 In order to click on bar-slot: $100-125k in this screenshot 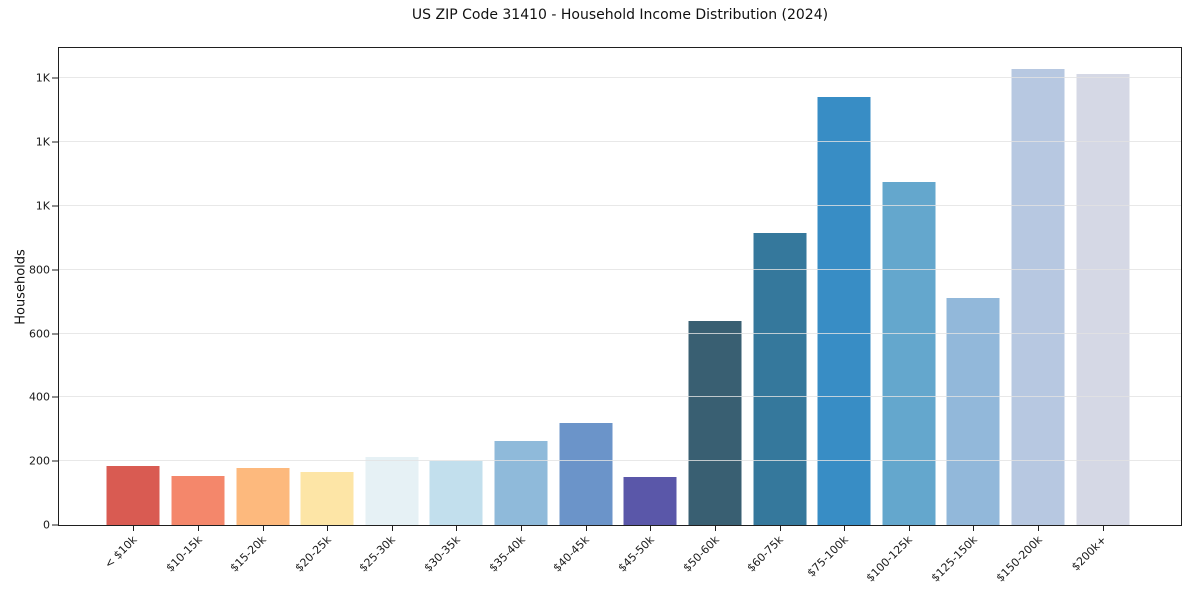, I will do `click(903, 316)`.